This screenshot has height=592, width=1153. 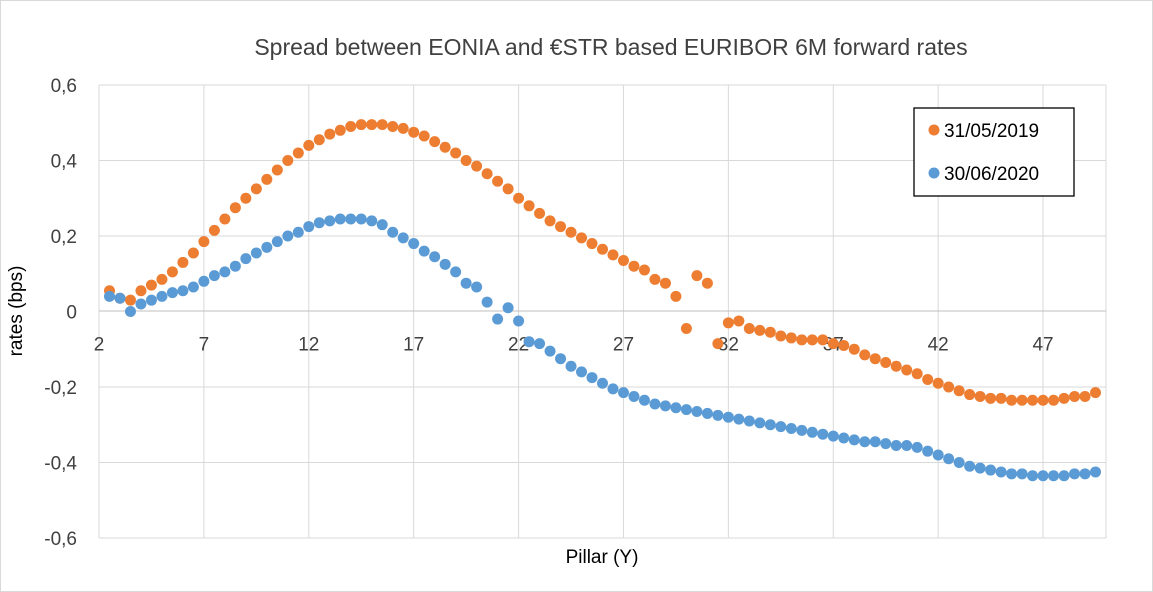 I want to click on x-axis-title: Pillar (Y), so click(x=602, y=557).